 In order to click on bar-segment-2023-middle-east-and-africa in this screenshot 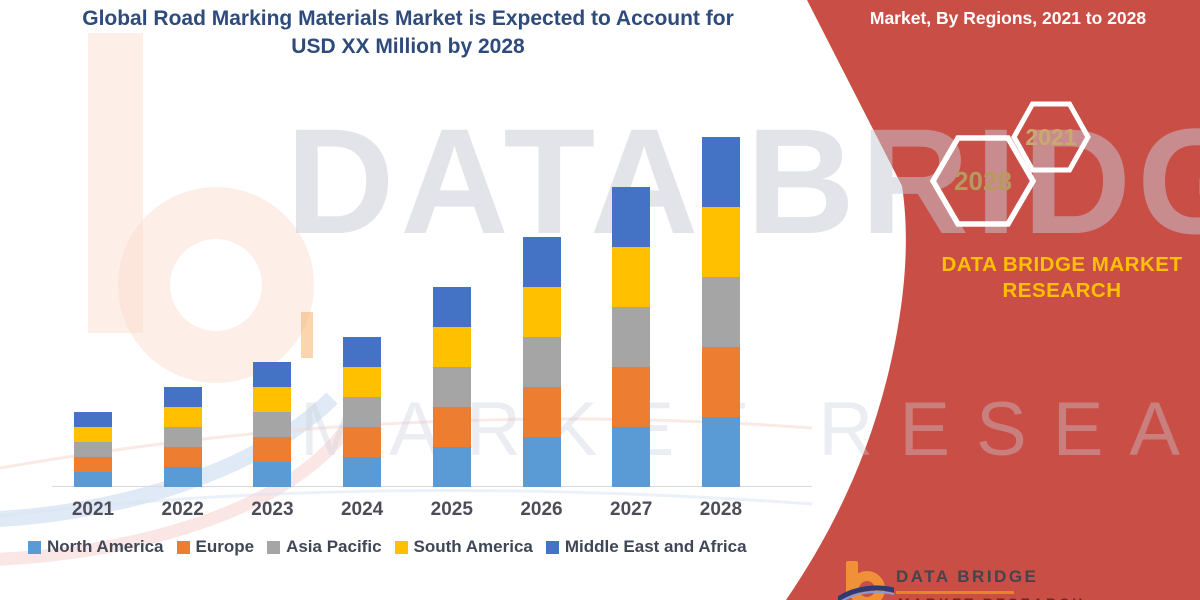, I will do `click(272, 374)`.